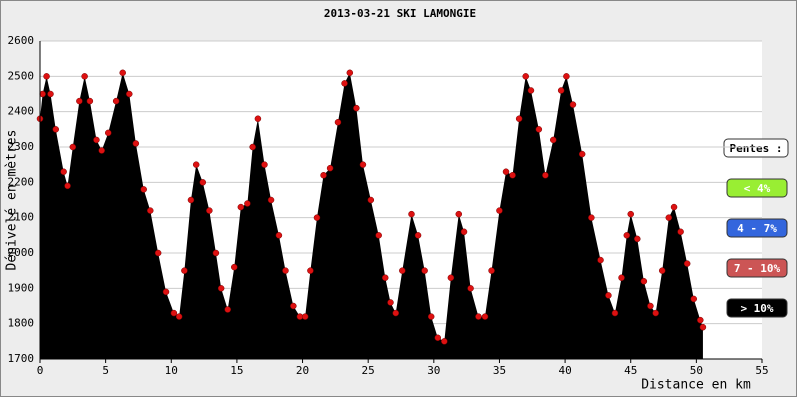 The width and height of the screenshot is (800, 400). I want to click on x-tick-label: 45, so click(630, 370).